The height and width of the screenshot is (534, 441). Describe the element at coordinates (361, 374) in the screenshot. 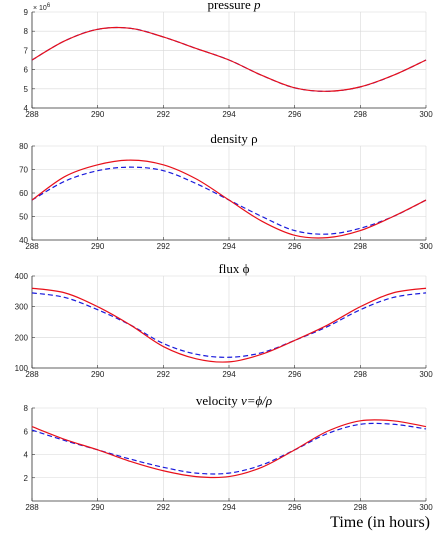

I see `flux-x-tick-label: 298` at that location.